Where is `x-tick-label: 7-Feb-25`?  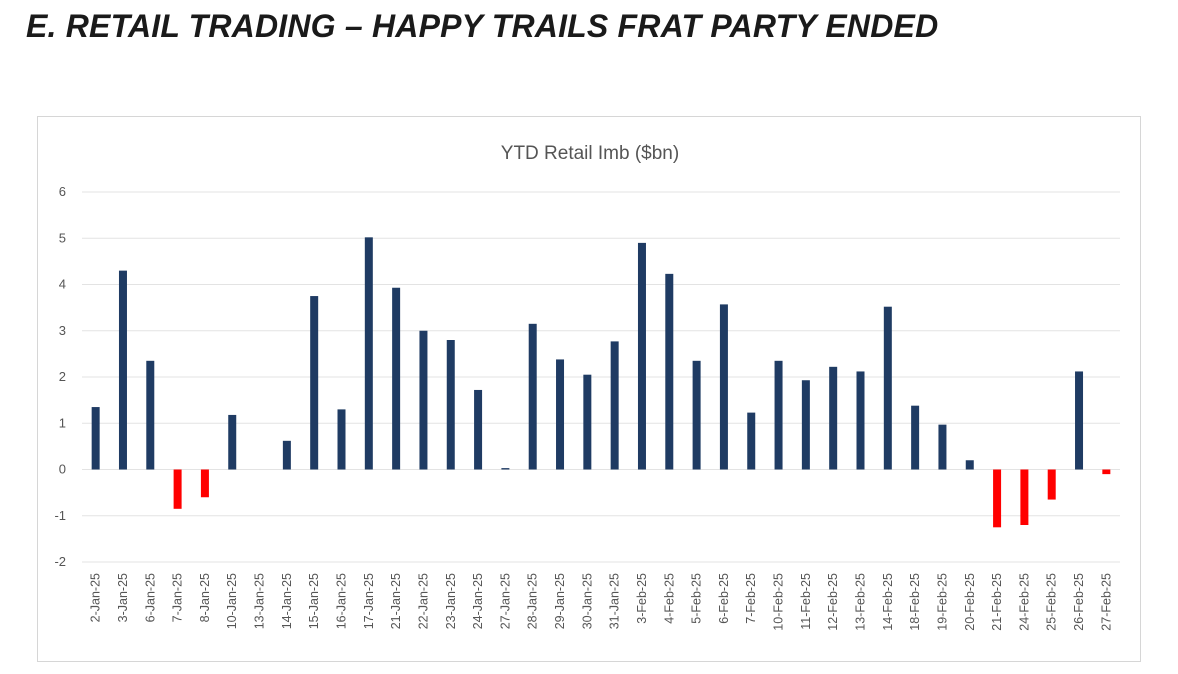
x-tick-label: 7-Feb-25 is located at coordinates (751, 598).